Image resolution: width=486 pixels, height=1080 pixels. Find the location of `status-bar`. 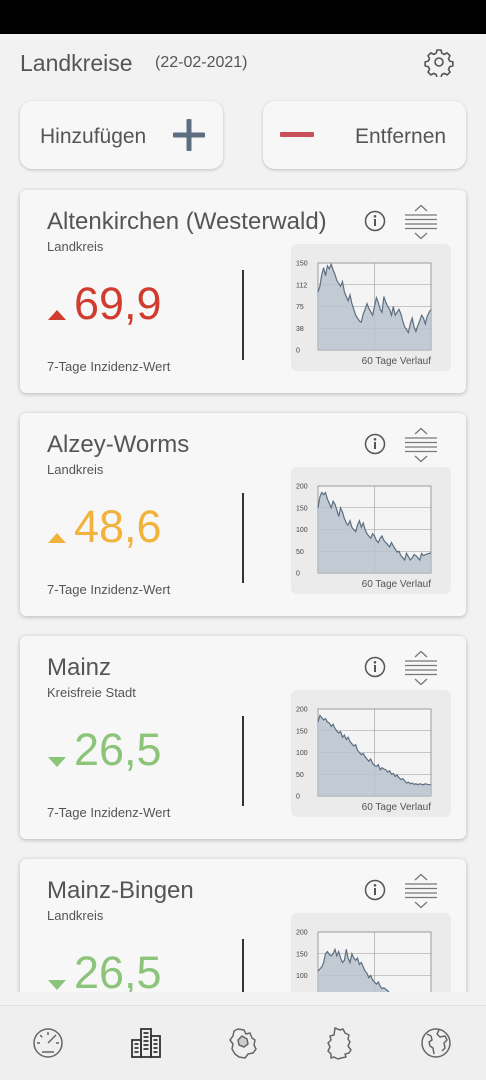

status-bar is located at coordinates (243, 17).